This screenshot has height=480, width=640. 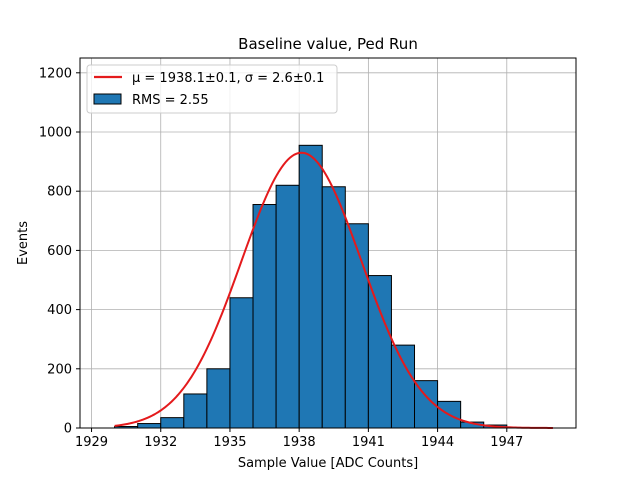 I want to click on y-tick-label: 1000, so click(x=55, y=133).